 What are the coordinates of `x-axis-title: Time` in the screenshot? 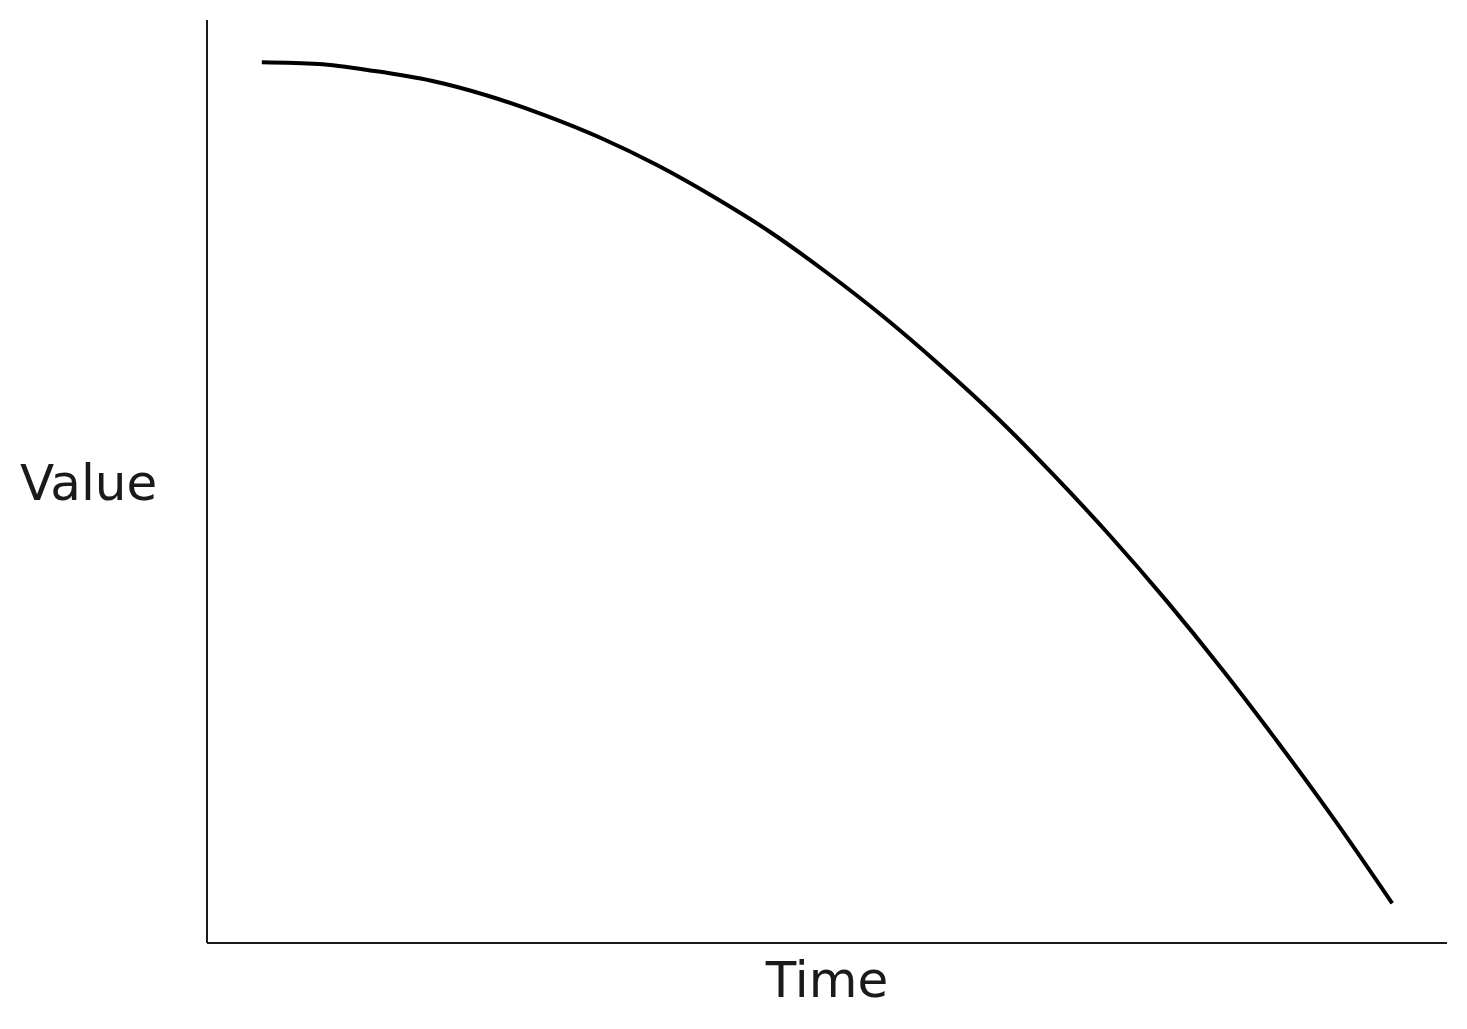 It's located at (826, 980).